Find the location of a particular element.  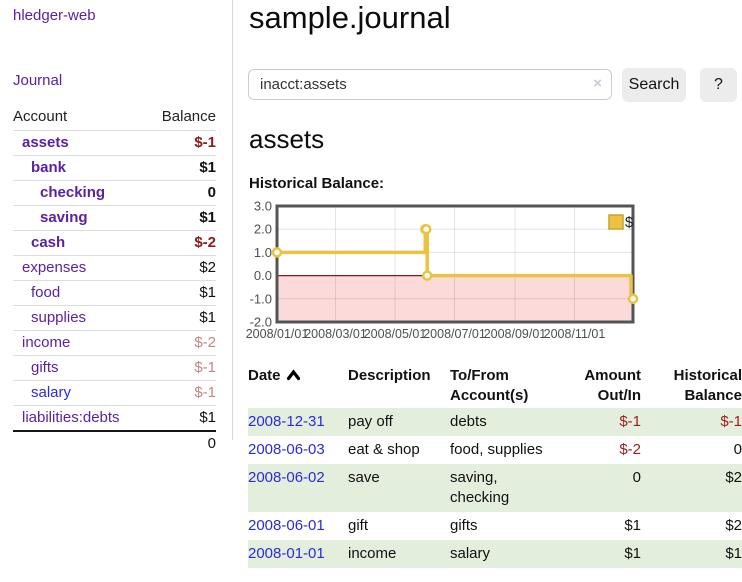

account-cell: saving is located at coordinates (80, 218).